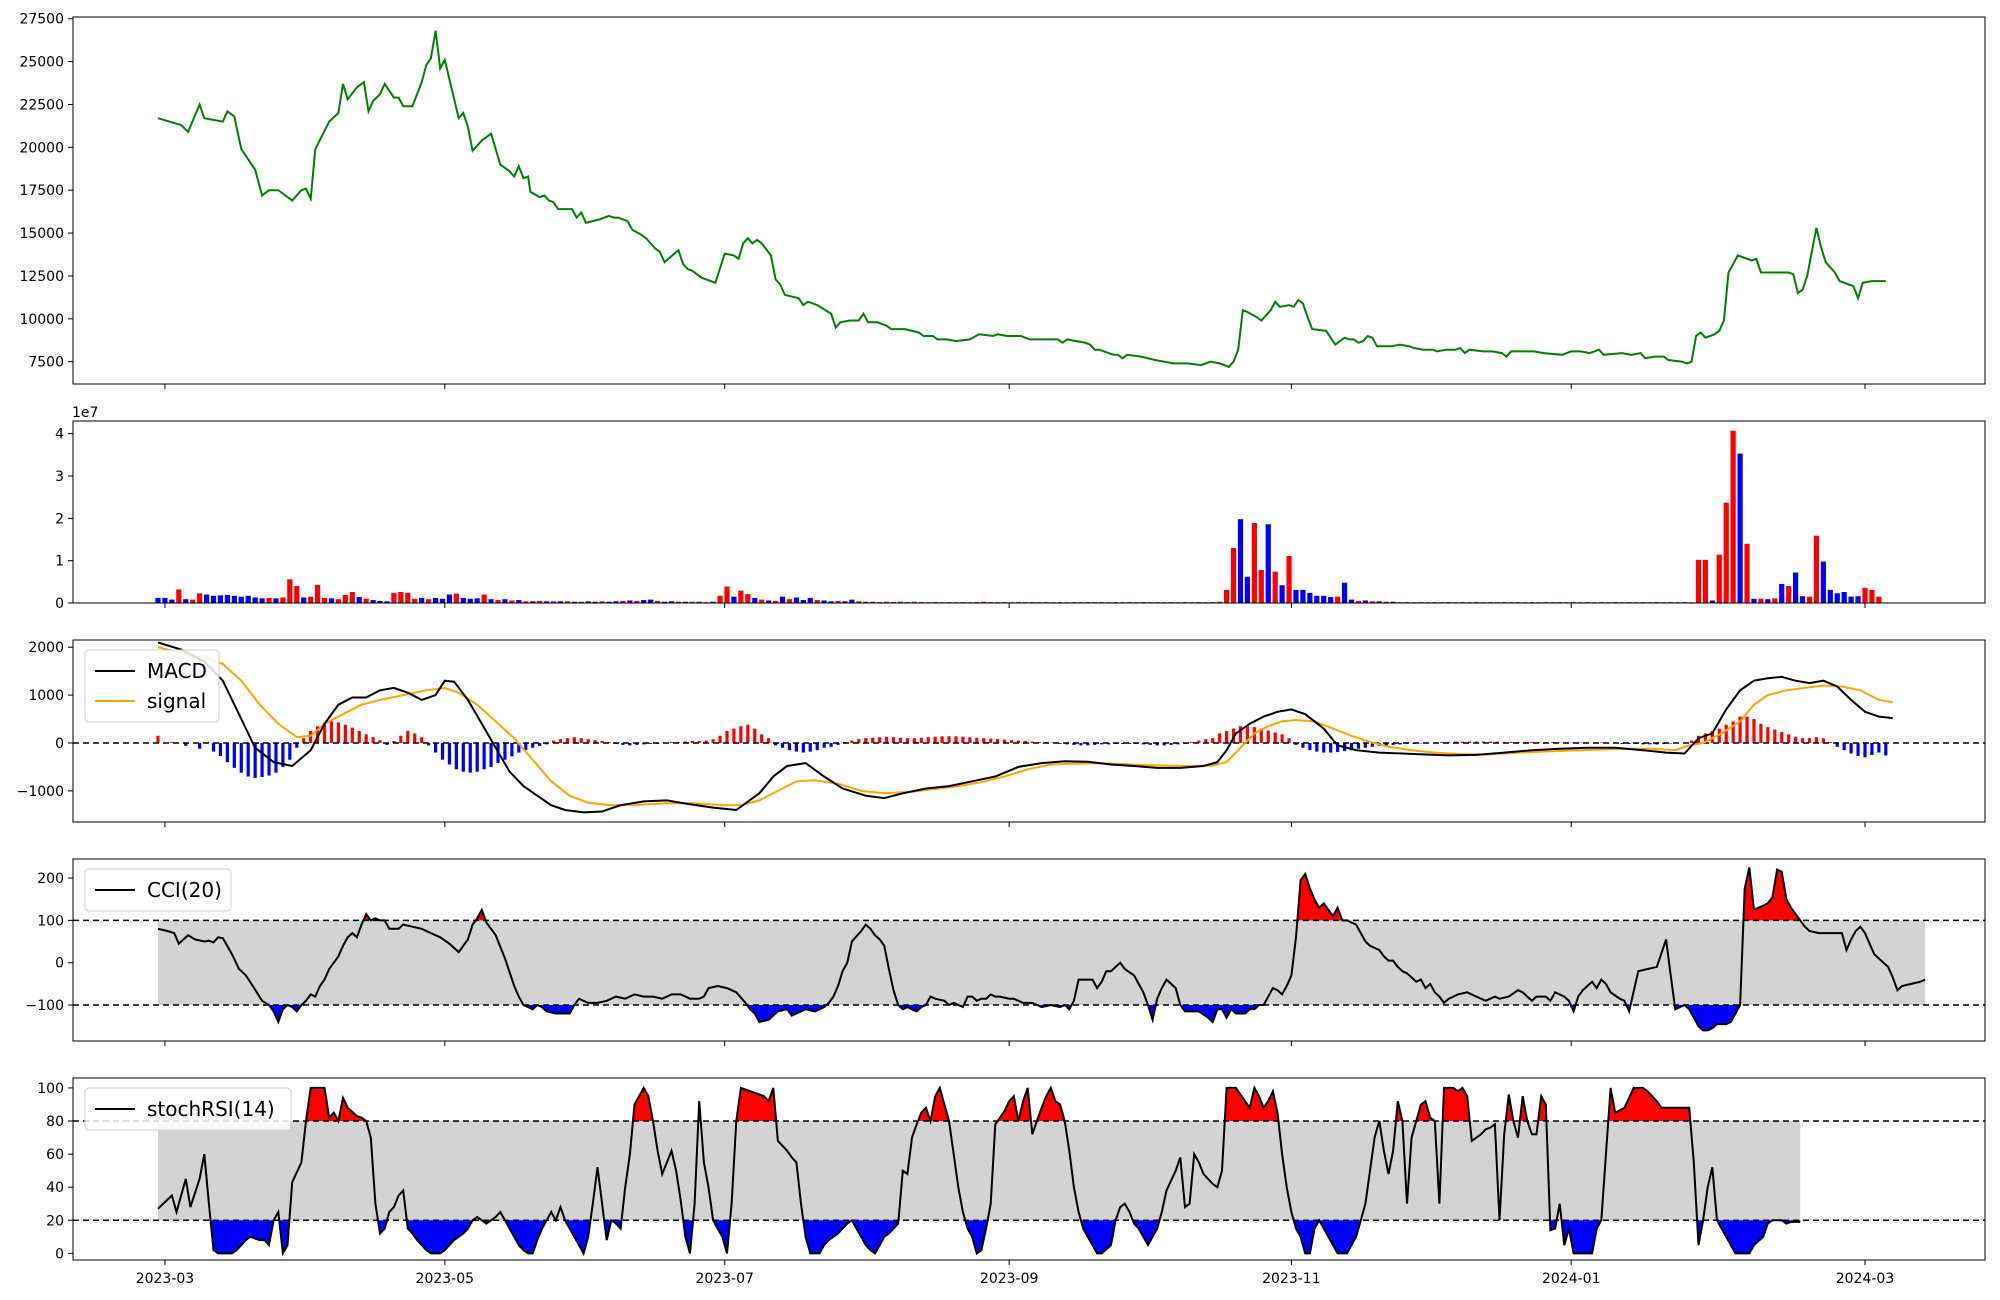 This screenshot has height=1300, width=2000. I want to click on cci-oversold-fill, so click(1219, 1013).